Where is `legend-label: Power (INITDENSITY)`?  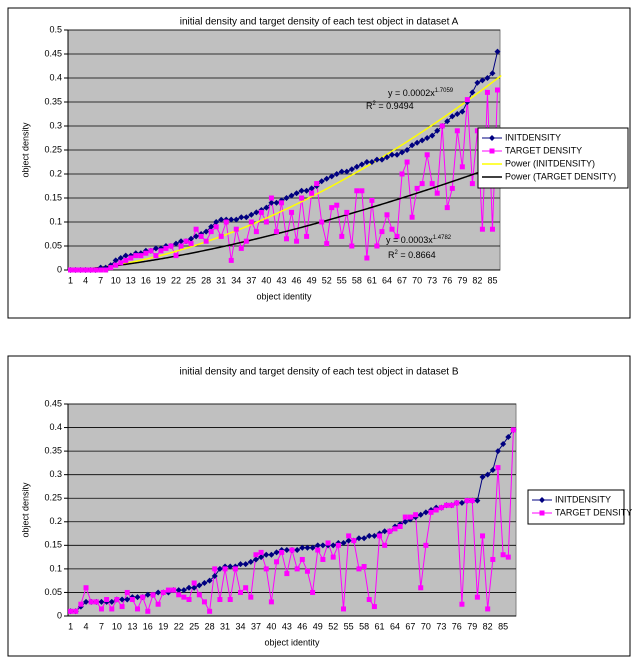 legend-label: Power (INITDENSITY) is located at coordinates (550, 163).